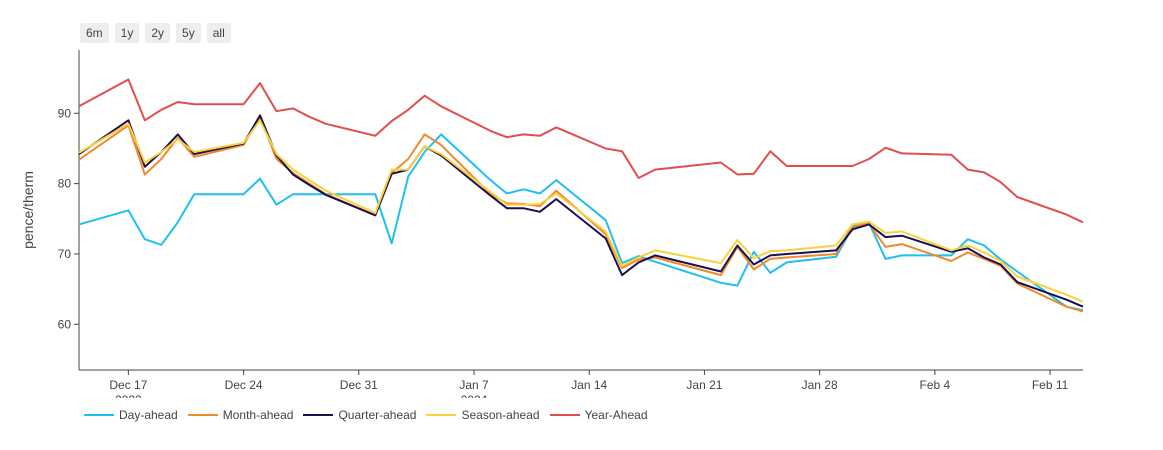  I want to click on y-tick-label: 90, so click(65, 113).